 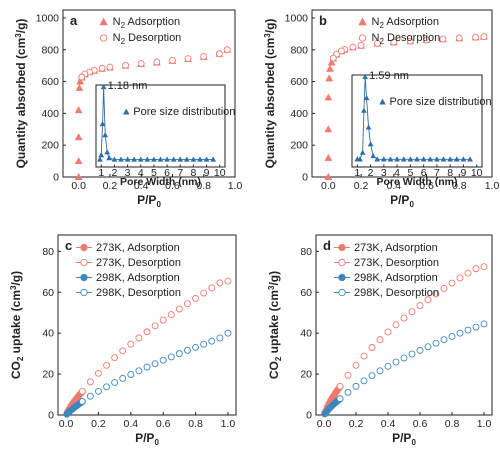 What do you see at coordinates (141, 173) in the screenshot?
I see `inset-x-tick-label: 4` at bounding box center [141, 173].